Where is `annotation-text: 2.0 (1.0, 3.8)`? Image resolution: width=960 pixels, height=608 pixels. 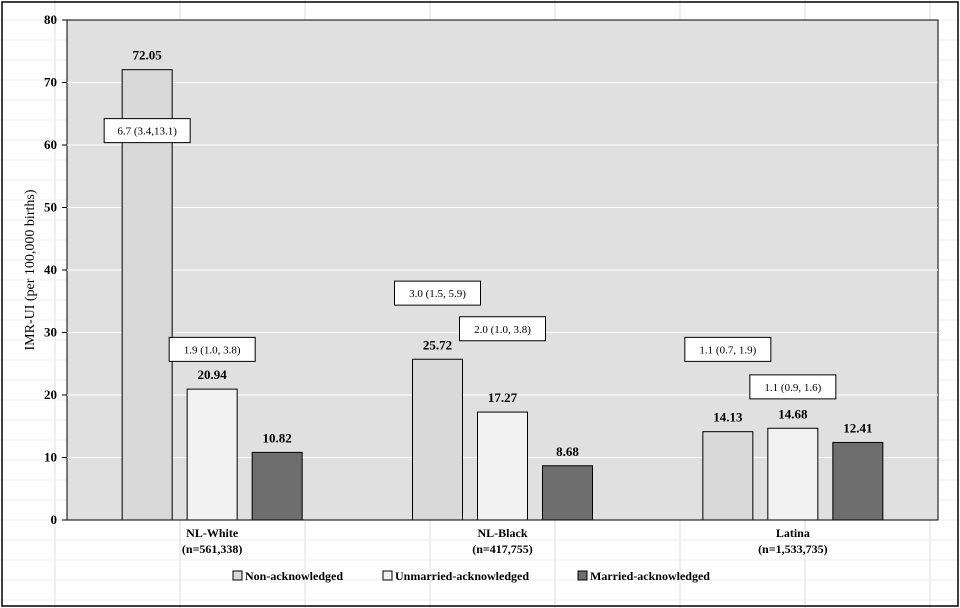 annotation-text: 2.0 (1.0, 3.8) is located at coordinates (502, 330).